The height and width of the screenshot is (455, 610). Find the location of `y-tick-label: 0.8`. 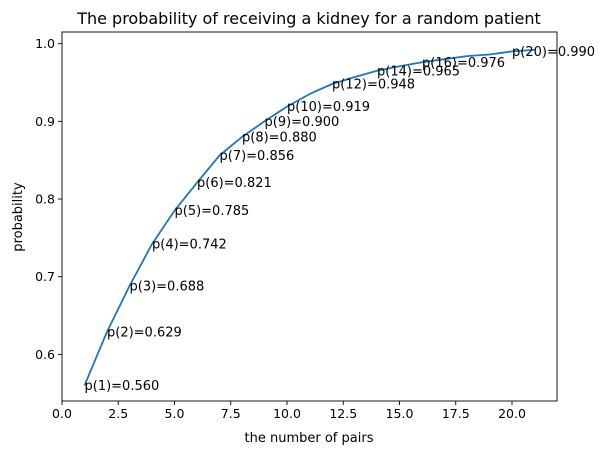

y-tick-label: 0.8 is located at coordinates (45, 199).